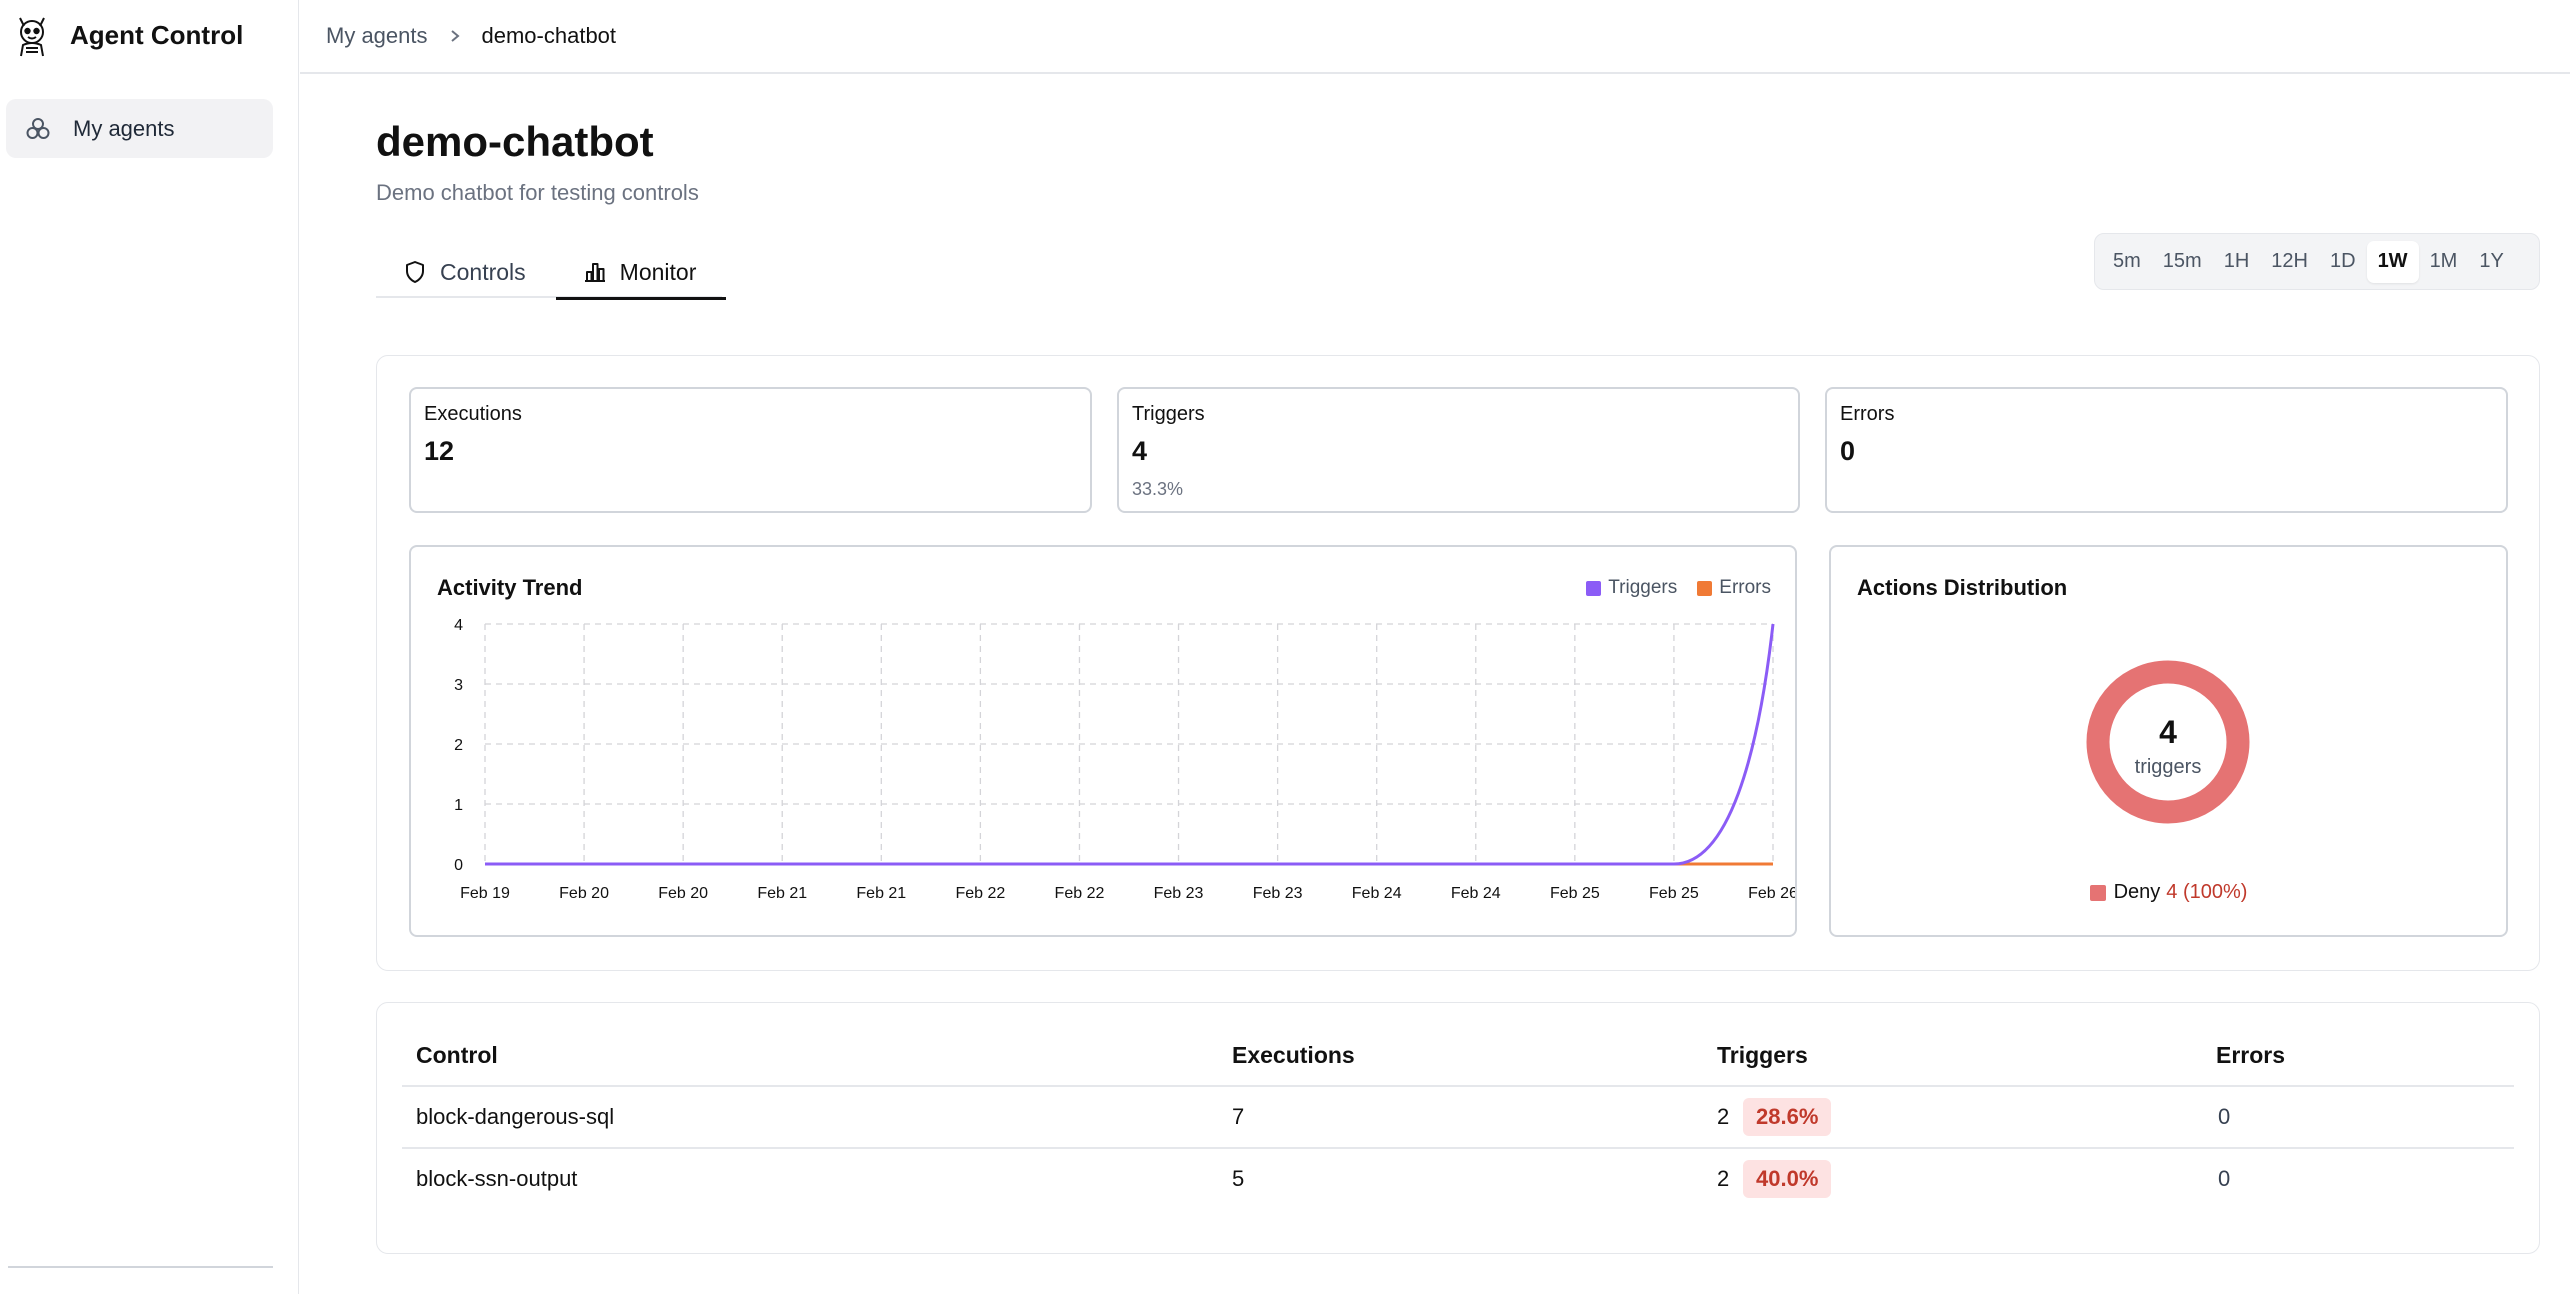  What do you see at coordinates (458, 865) in the screenshot?
I see `y-tick-label: 0` at bounding box center [458, 865].